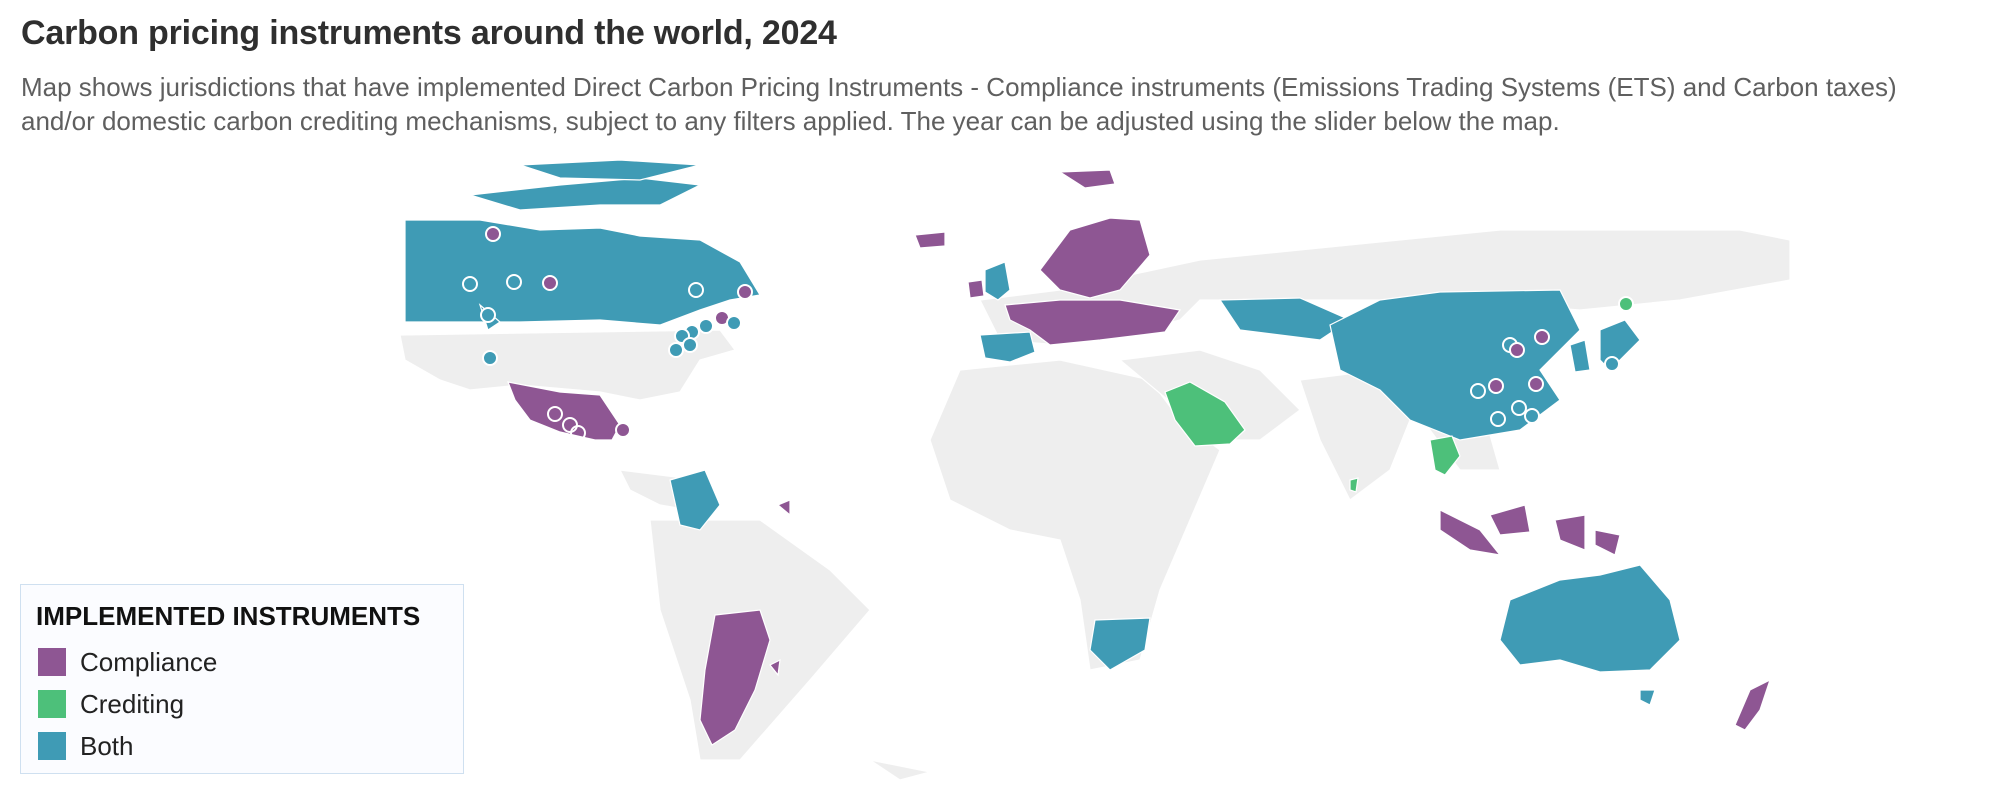 This screenshot has height=800, width=2000. What do you see at coordinates (52, 704) in the screenshot?
I see `legend-swatch-crediting` at bounding box center [52, 704].